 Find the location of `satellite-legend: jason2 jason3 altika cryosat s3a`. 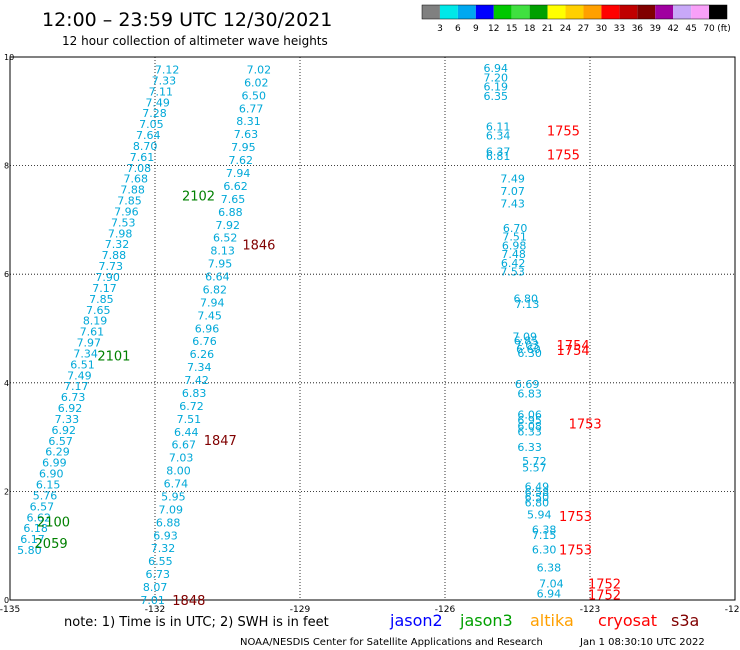

satellite-legend: jason2 jason3 altika cryosat s3a is located at coordinates (544, 620).